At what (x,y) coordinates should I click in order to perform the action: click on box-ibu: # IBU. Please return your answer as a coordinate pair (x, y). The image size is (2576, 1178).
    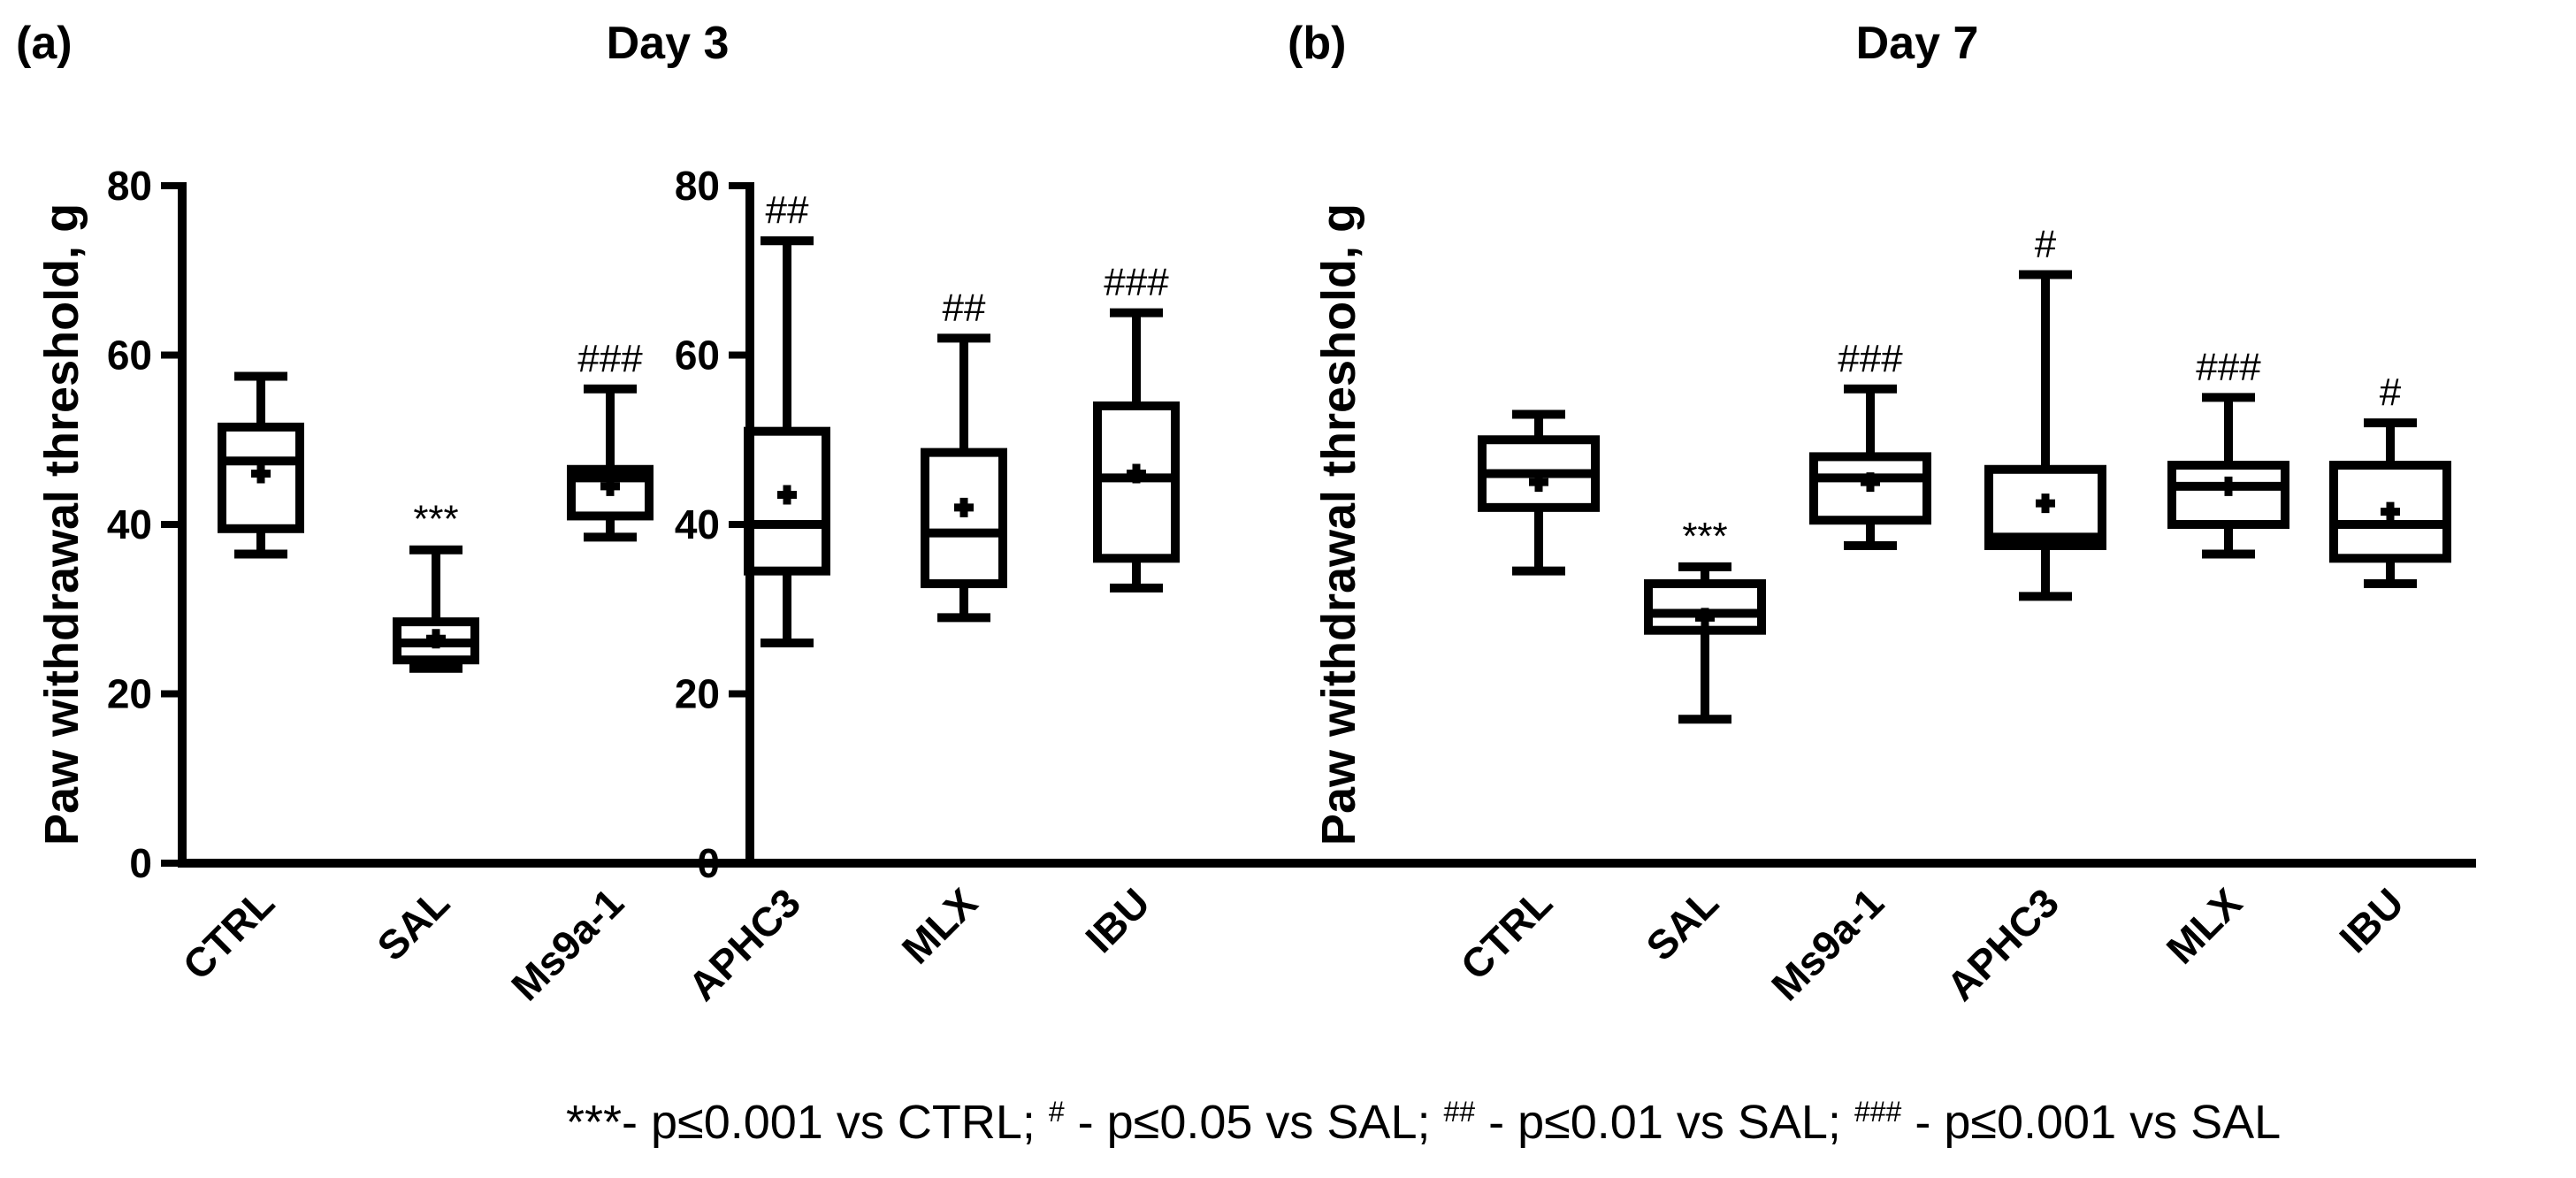
    Looking at the image, I should click on (2390, 666).